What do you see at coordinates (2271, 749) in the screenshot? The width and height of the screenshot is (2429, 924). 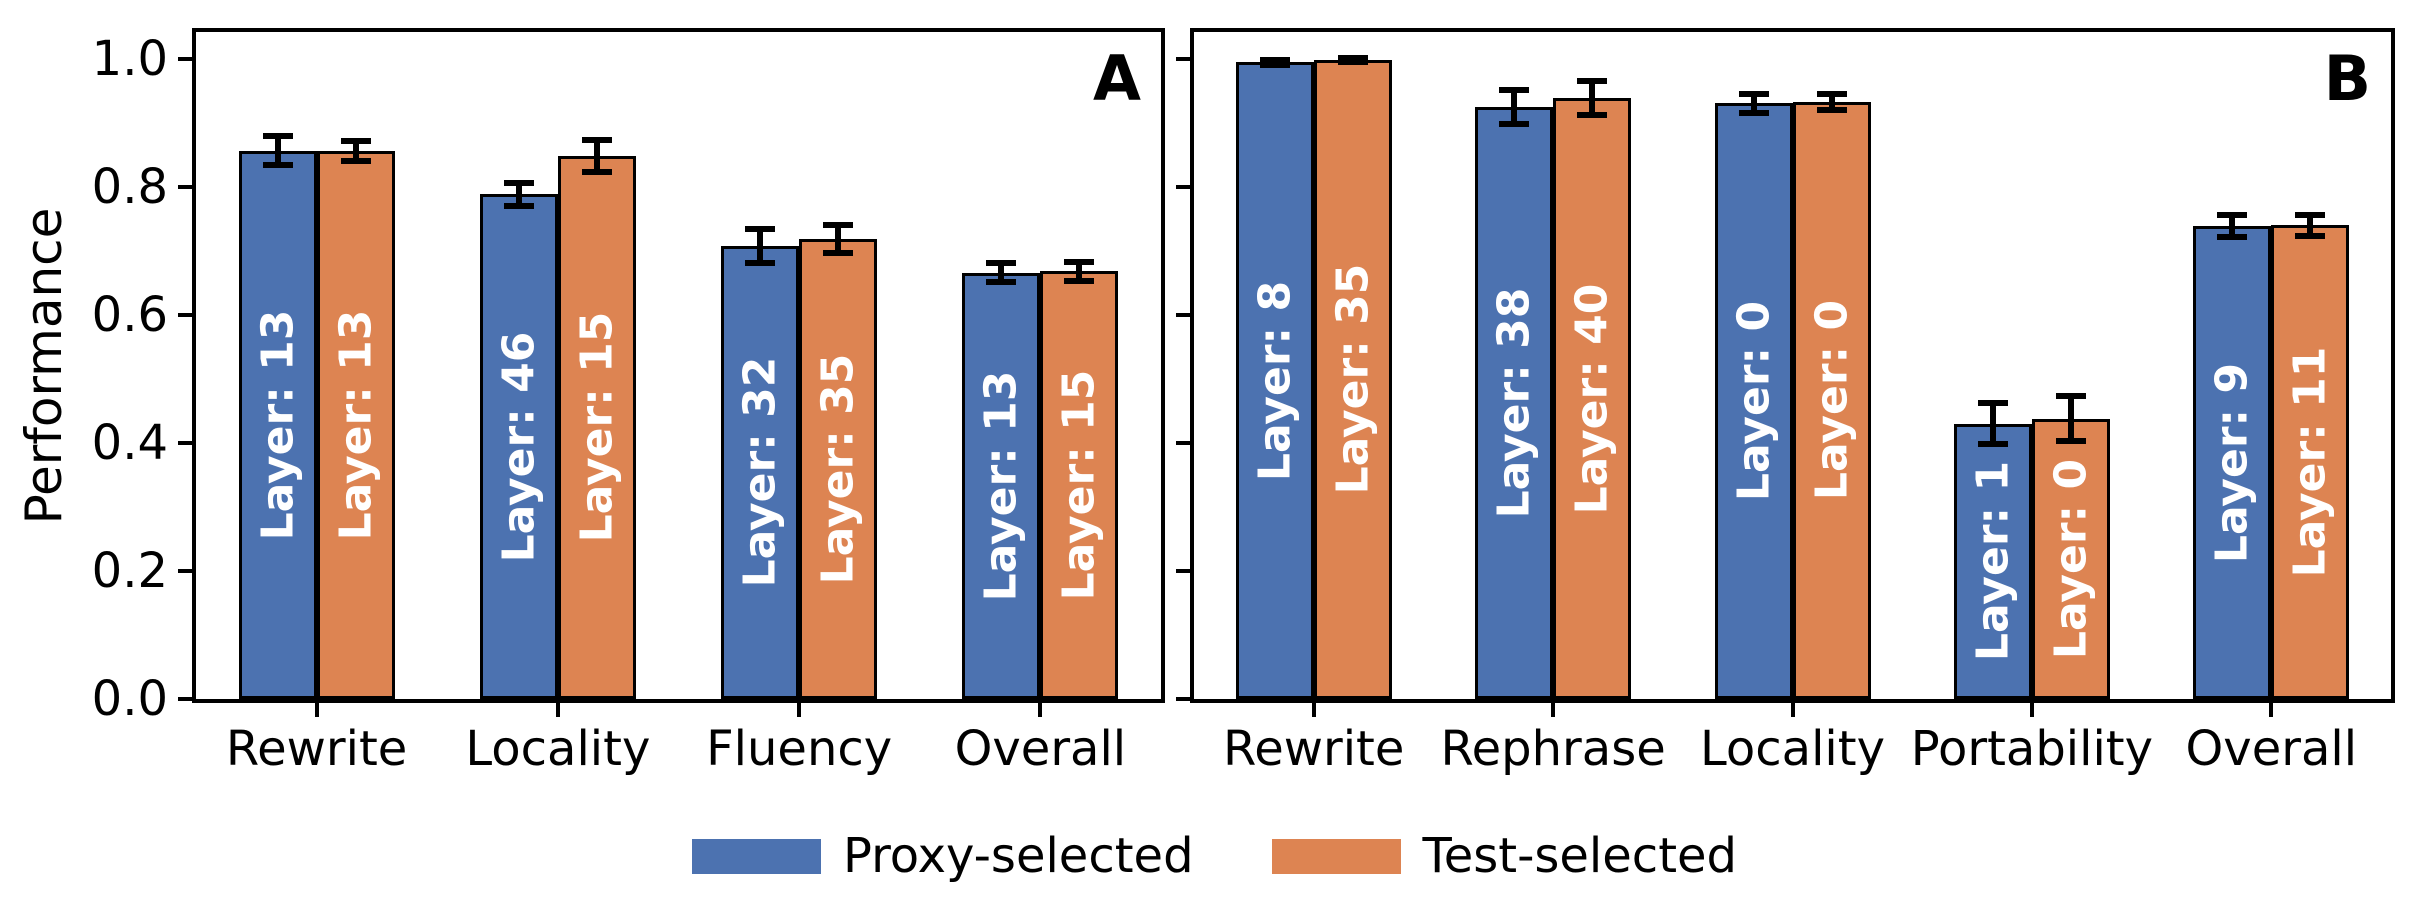 I see `category-label: Overall` at bounding box center [2271, 749].